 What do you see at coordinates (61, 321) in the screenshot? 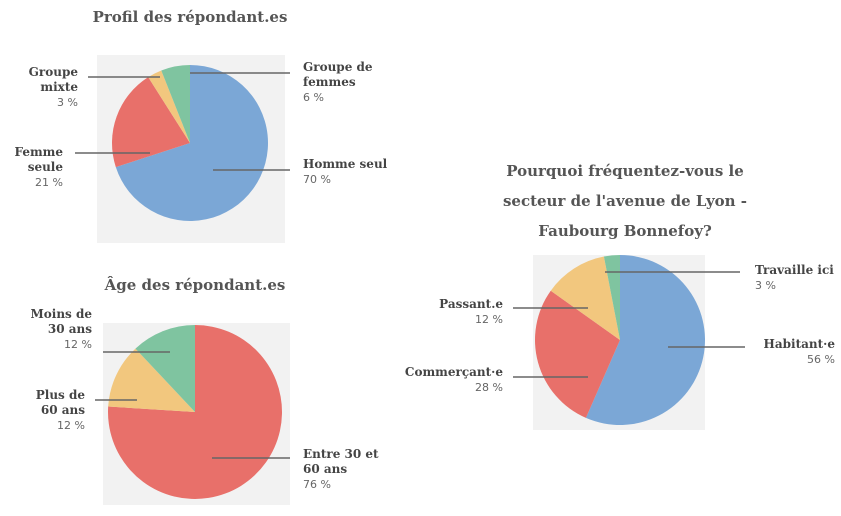
I see `category-label: Moins de 30 ans` at bounding box center [61, 321].